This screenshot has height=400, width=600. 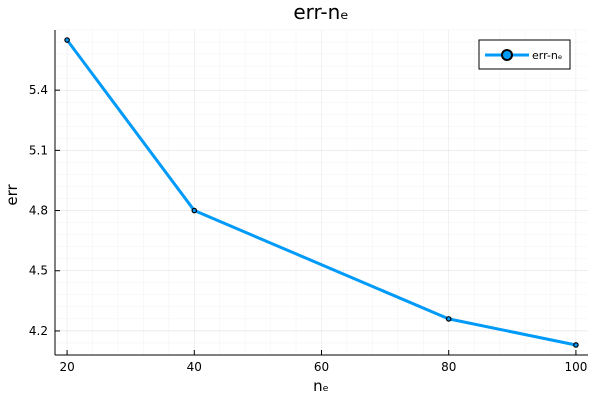 What do you see at coordinates (12, 195) in the screenshot?
I see `y-axis-label: err` at bounding box center [12, 195].